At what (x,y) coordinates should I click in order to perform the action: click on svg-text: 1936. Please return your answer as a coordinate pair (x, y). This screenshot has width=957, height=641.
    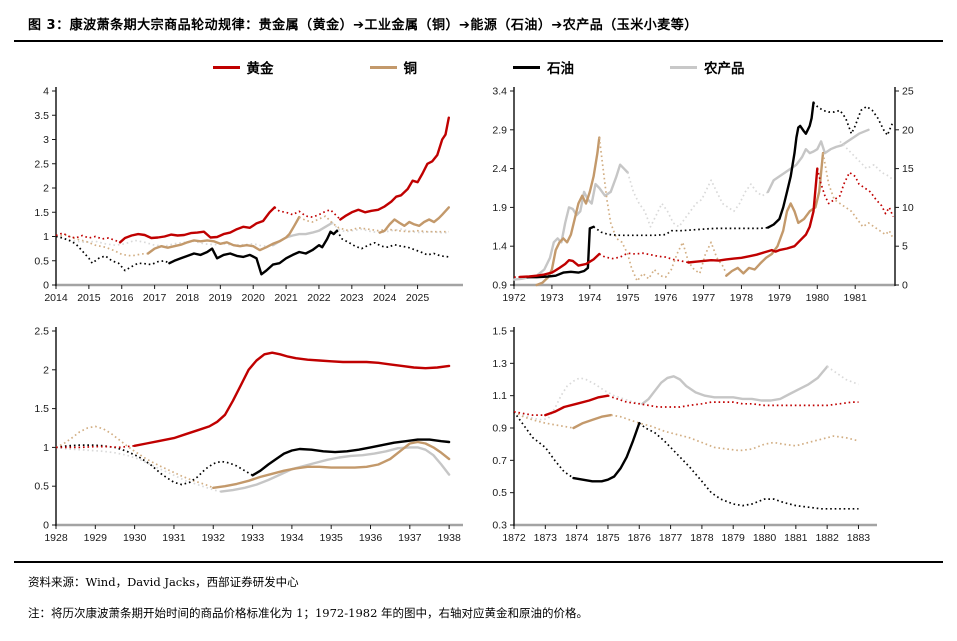
    Looking at the image, I should click on (371, 538).